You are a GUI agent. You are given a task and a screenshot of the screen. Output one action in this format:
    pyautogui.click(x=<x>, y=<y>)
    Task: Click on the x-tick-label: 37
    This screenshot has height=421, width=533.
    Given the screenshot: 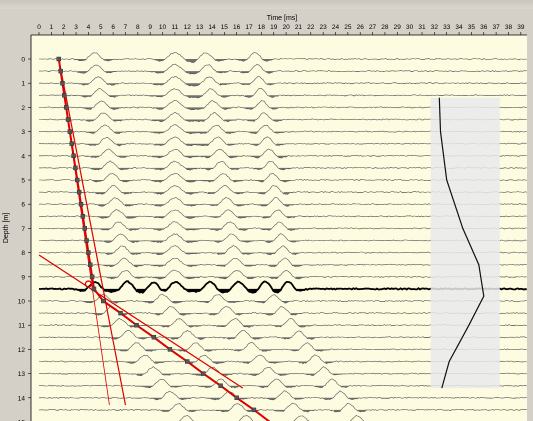 What is the action you would take?
    pyautogui.click(x=496, y=27)
    